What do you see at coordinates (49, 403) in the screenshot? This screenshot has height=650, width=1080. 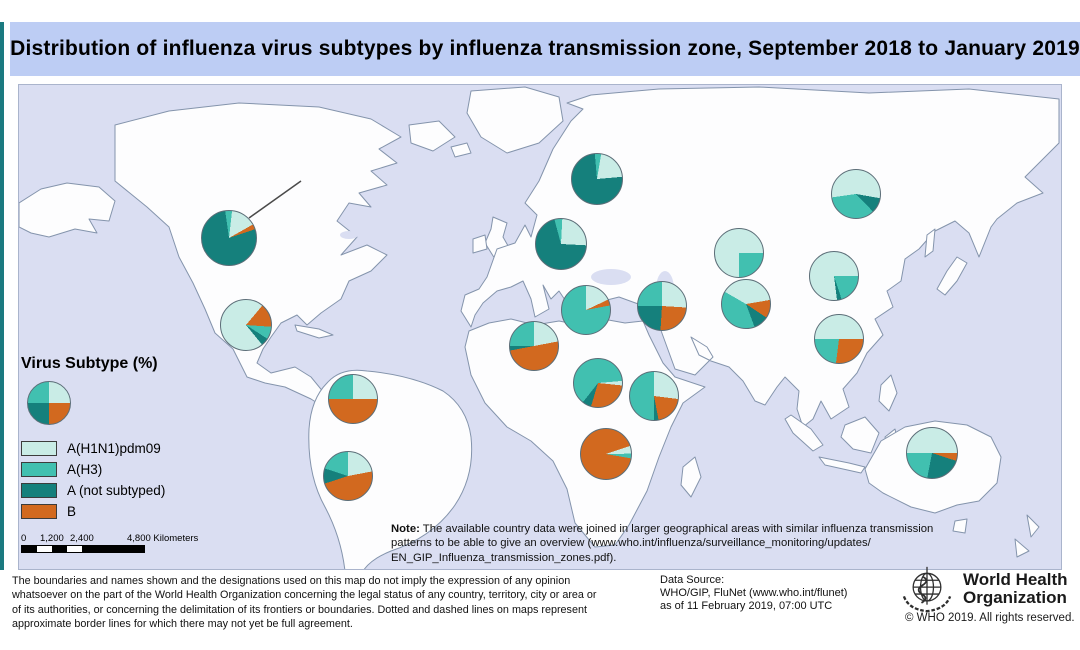 I see `pie-legend-sample` at bounding box center [49, 403].